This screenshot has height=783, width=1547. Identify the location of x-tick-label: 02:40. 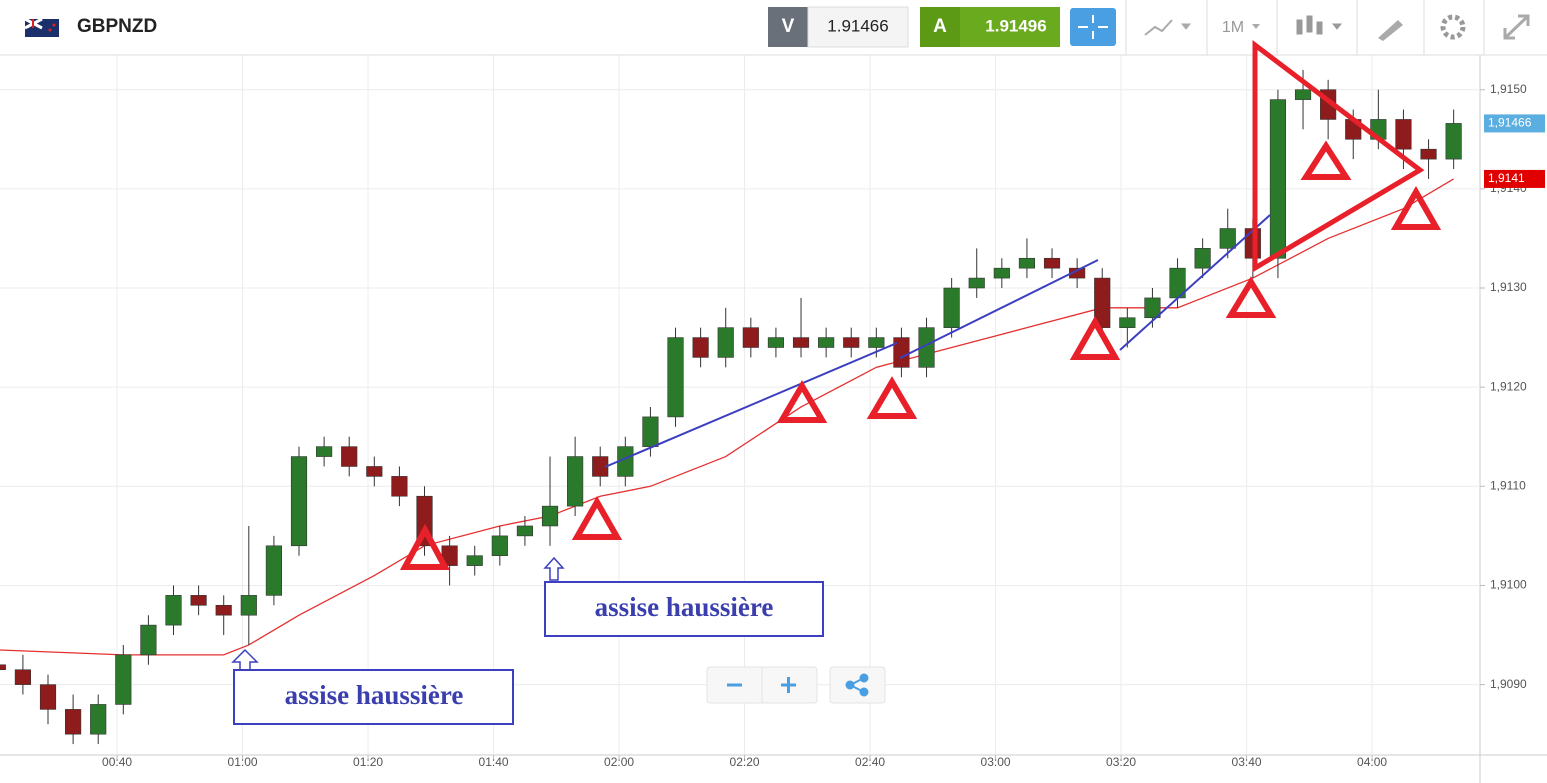
(870, 762).